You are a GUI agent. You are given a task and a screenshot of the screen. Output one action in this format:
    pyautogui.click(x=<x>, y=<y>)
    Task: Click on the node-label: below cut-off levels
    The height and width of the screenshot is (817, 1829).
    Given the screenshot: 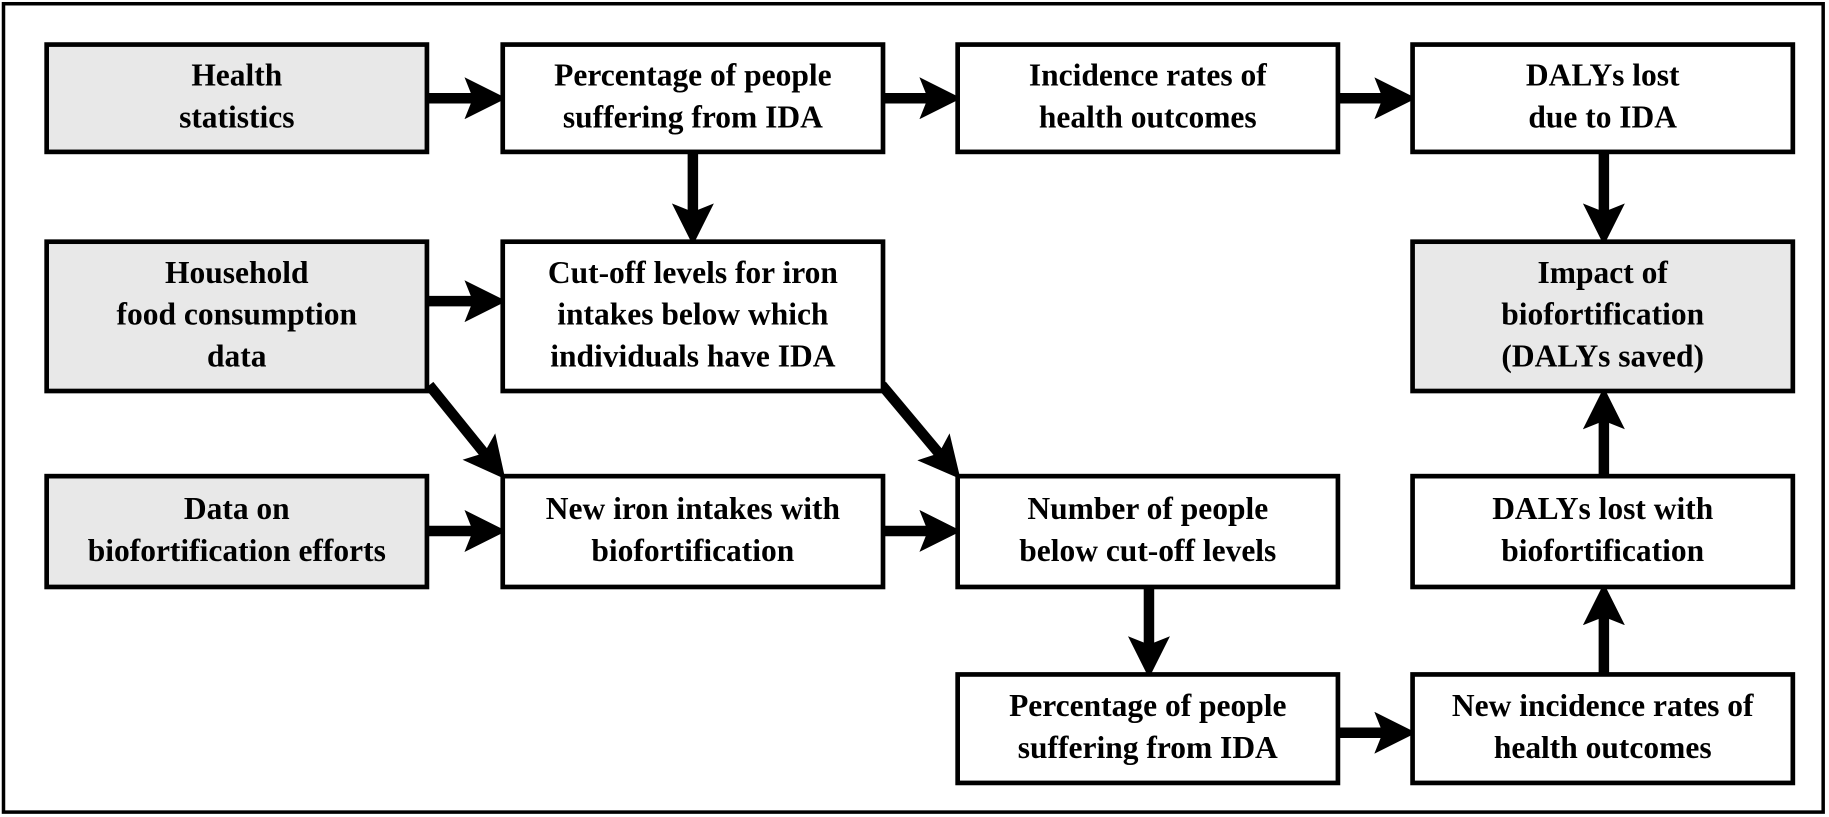 What is the action you would take?
    pyautogui.click(x=1147, y=550)
    